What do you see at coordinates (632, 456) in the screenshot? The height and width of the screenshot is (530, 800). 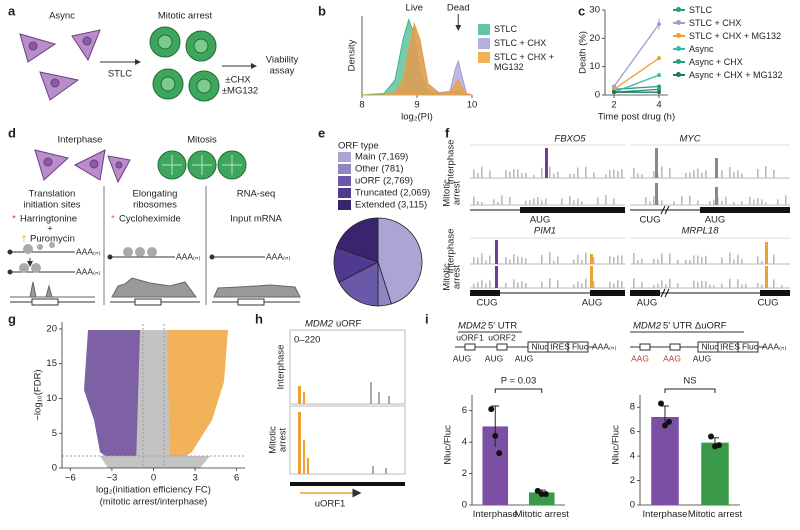 I see `y-tick-label: 4` at bounding box center [632, 456].